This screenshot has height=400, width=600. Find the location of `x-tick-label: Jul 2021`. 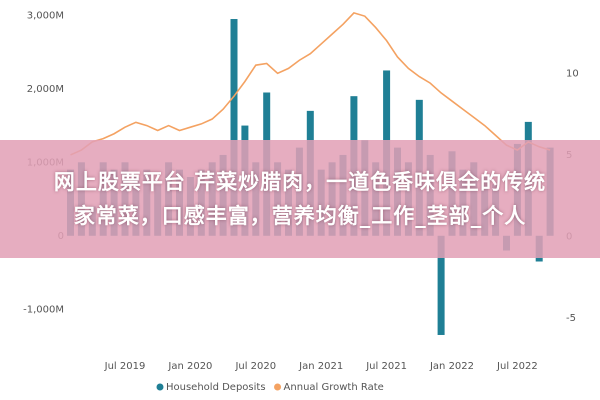

x-tick-label: Jul 2021 is located at coordinates (386, 366).